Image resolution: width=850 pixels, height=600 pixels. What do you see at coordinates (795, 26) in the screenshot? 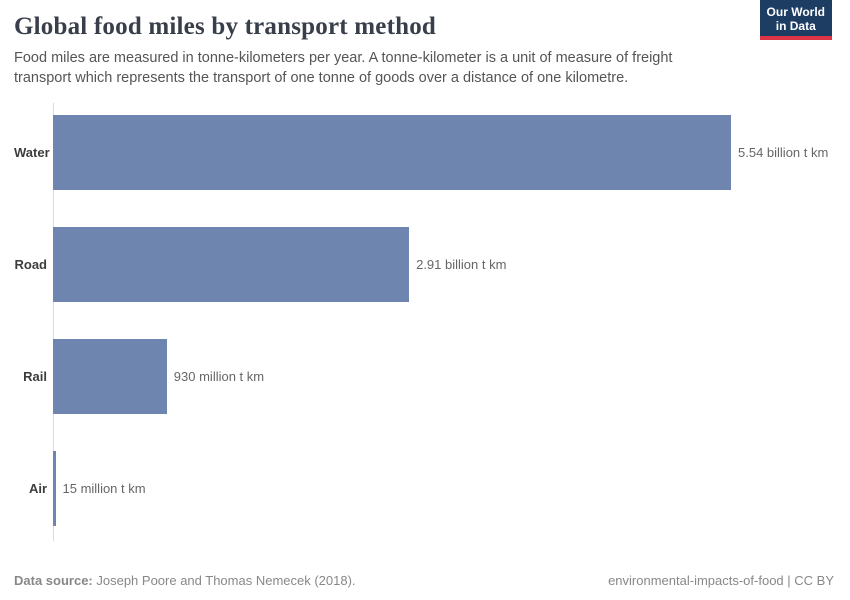
I see `owid-logo-line2: in Data` at bounding box center [795, 26].